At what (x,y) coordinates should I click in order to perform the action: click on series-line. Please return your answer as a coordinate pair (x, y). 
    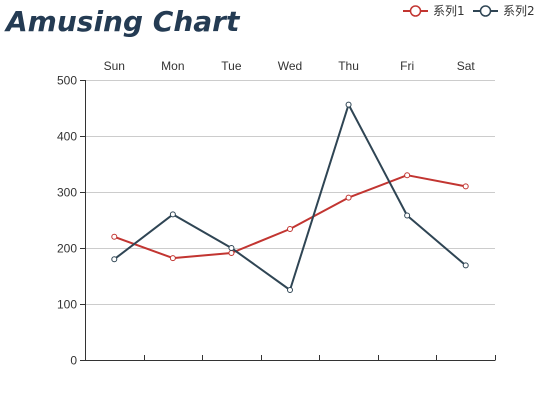
    Looking at the image, I should click on (290, 217).